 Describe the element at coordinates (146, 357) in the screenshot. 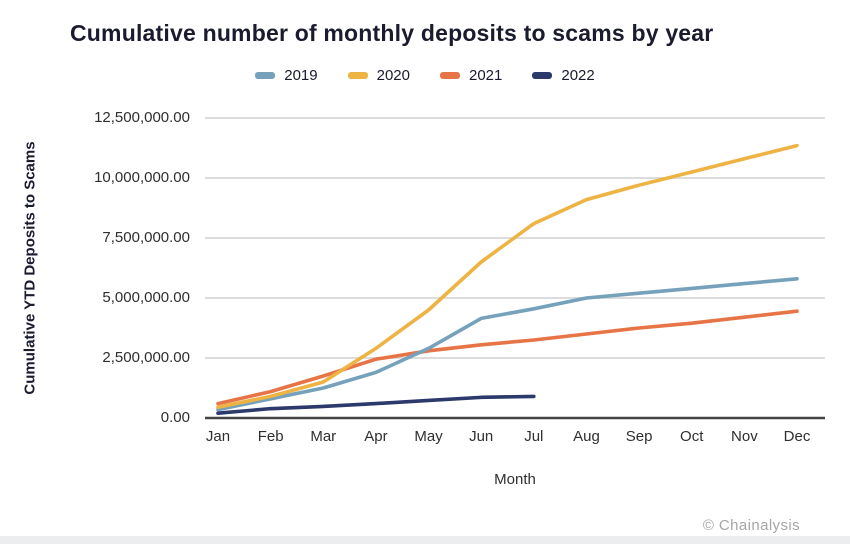

I see `y-tick-label: 2,500,000.00` at that location.